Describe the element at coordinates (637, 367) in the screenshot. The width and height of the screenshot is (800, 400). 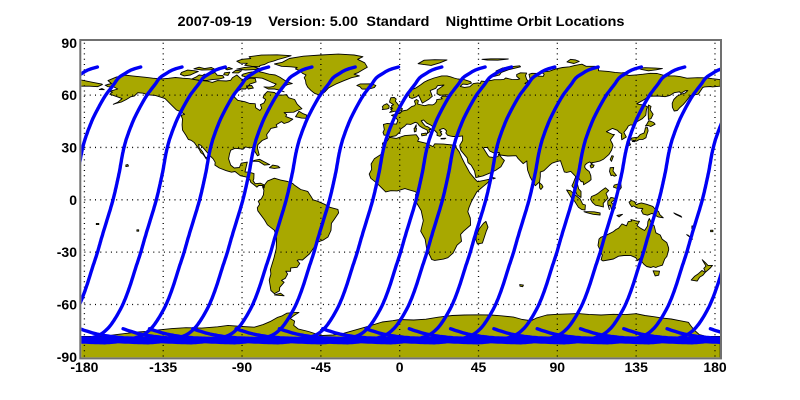
I see `svg-text: 135` at that location.